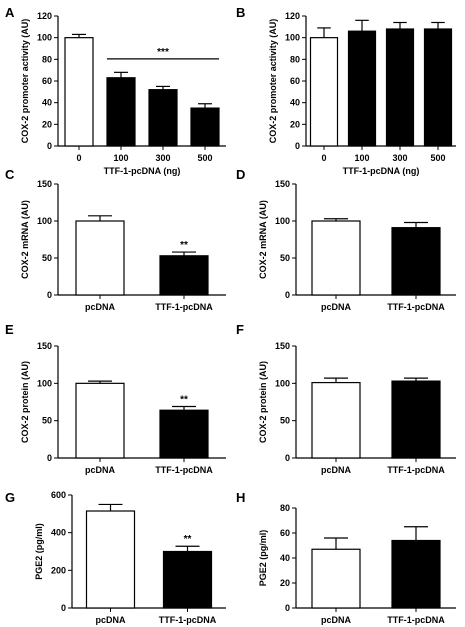  What do you see at coordinates (240, 329) in the screenshot?
I see `panel-letter-f: F` at bounding box center [240, 329].